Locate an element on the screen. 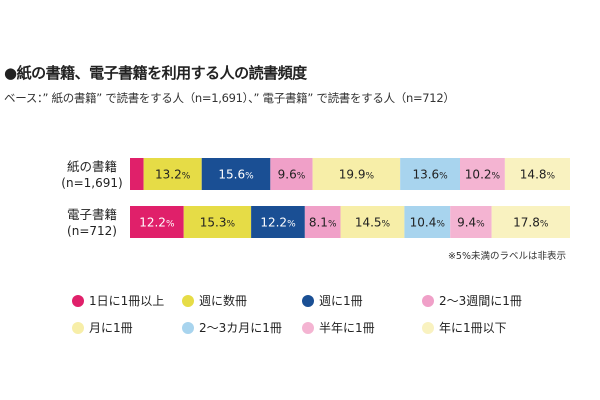 Image resolution: width=600 pixels, height=400 pixels. legend-label: 月に1冊 is located at coordinates (111, 328).